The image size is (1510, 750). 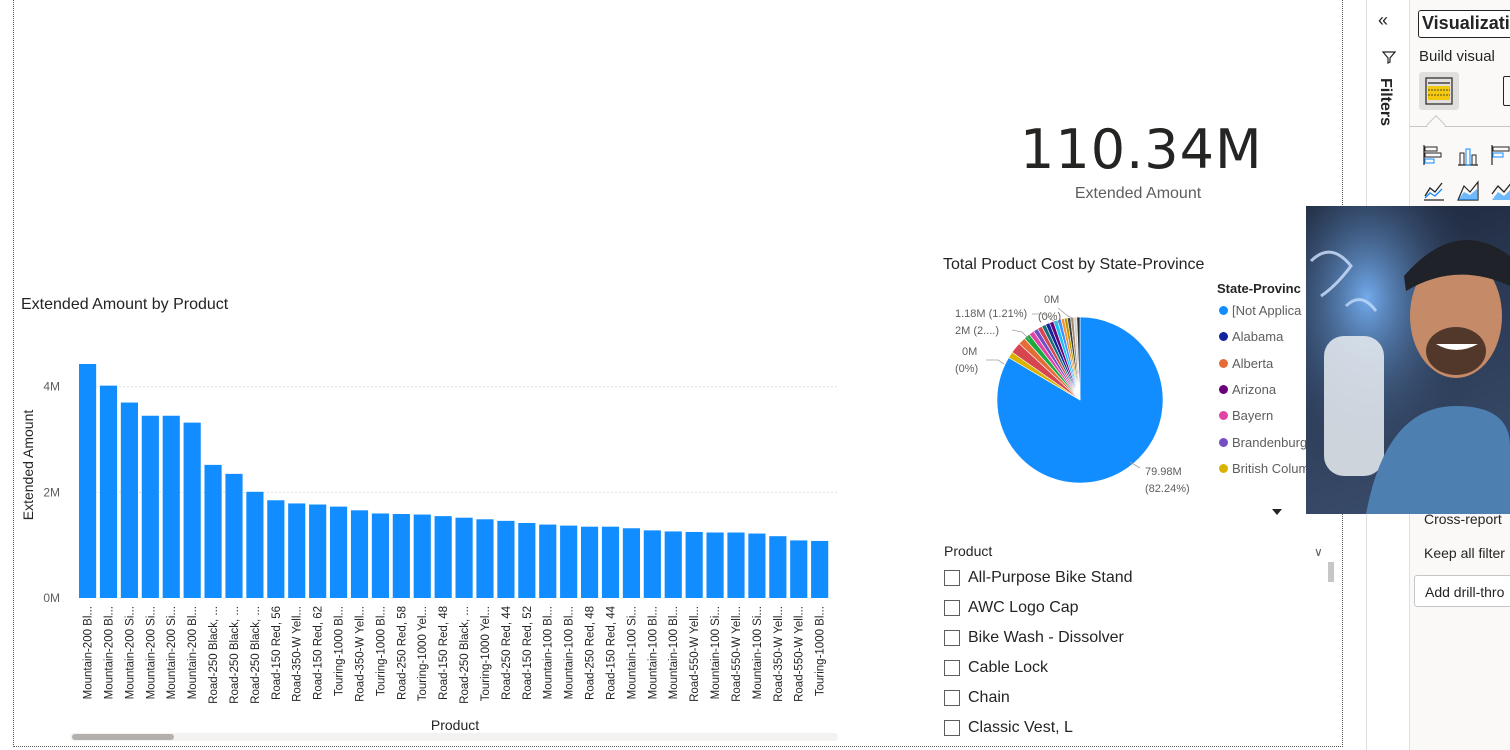 What do you see at coordinates (528, 653) in the screenshot?
I see `x-tick-label: Road-150 Red, 52` at bounding box center [528, 653].